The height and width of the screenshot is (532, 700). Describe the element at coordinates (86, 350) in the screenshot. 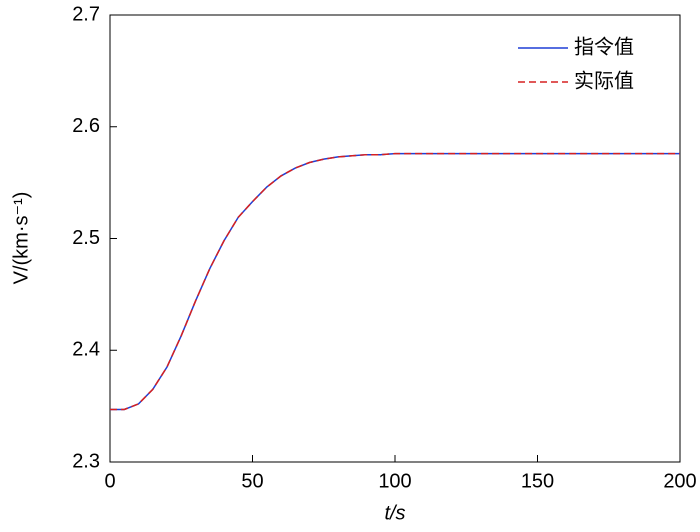

I see `y-tick-label: 2.4` at that location.